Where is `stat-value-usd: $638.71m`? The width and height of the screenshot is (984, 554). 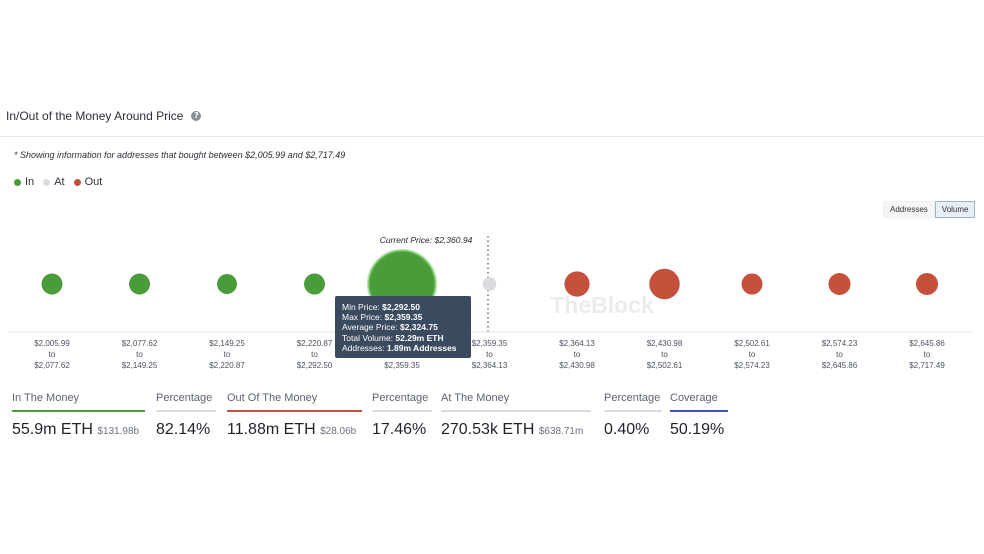
stat-value-usd: $638.71m is located at coordinates (561, 431).